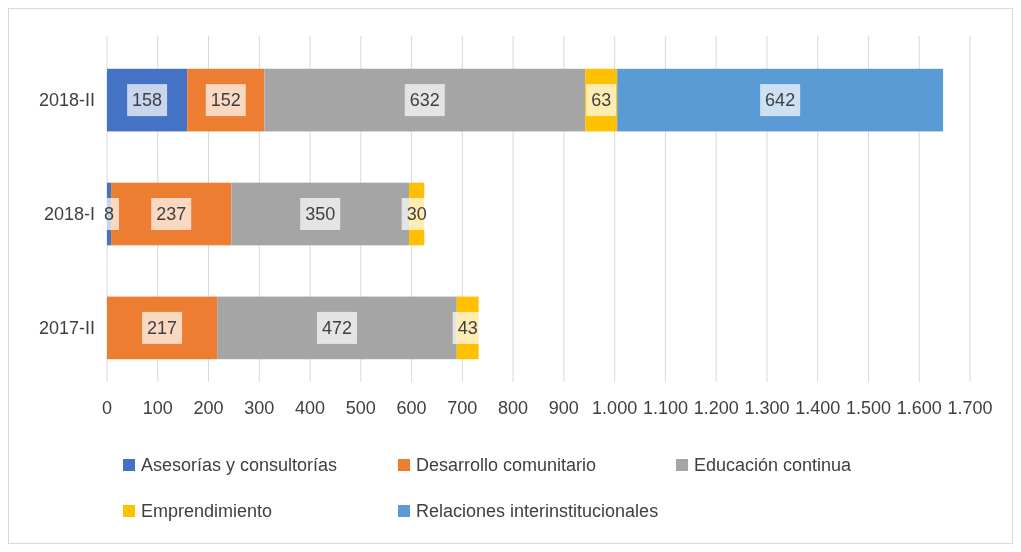 The height and width of the screenshot is (552, 1021). I want to click on legend-label: Educación continua, so click(773, 465).